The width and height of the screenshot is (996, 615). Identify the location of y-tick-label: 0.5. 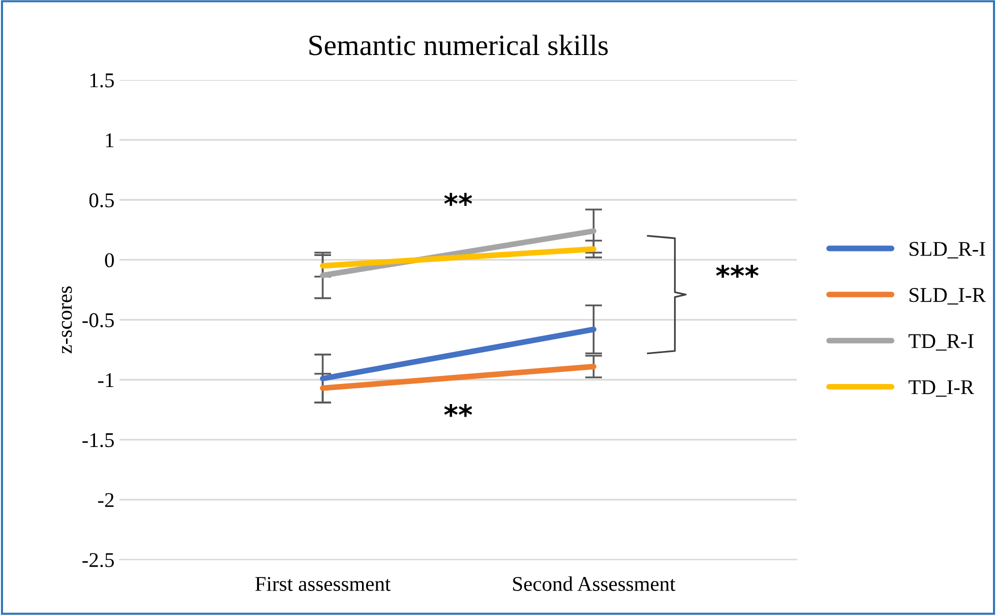
(101, 200).